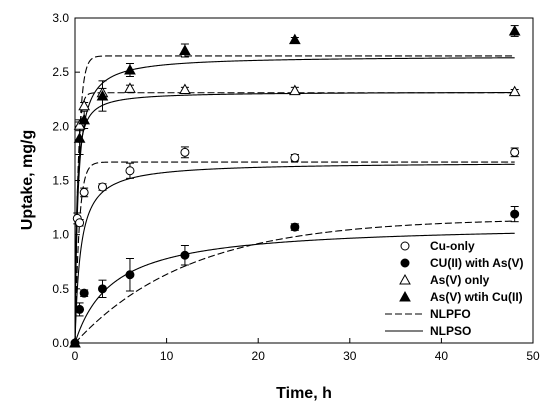  I want to click on x-tick-label: 0, so click(75, 356).